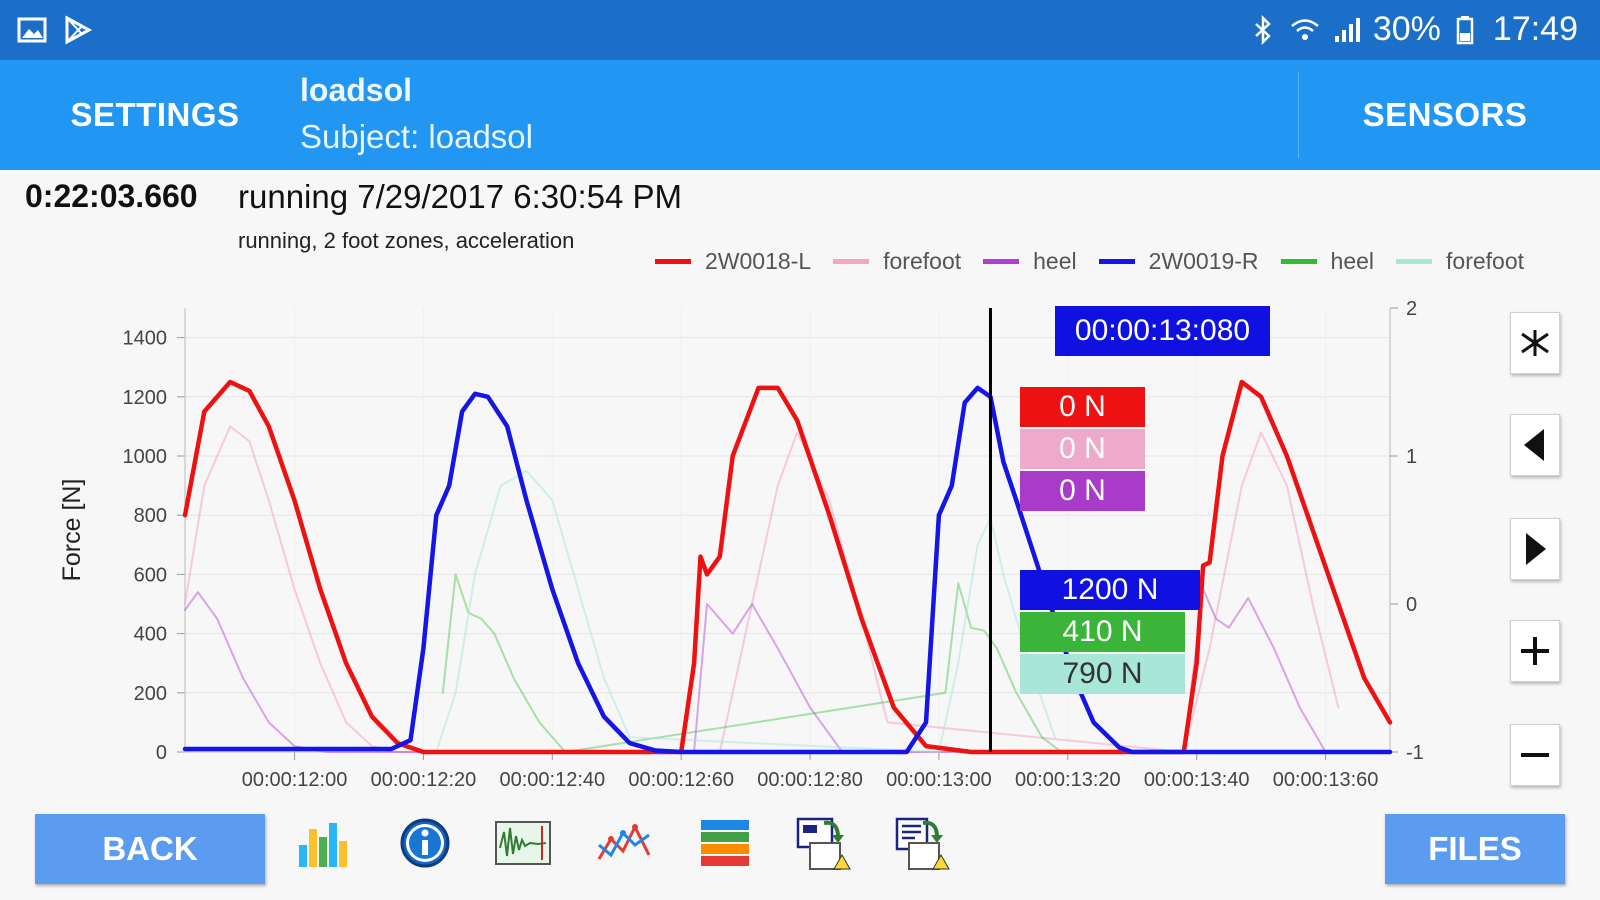 The width and height of the screenshot is (1600, 900). Describe the element at coordinates (1305, 29) in the screenshot. I see `wifi-icon` at that location.